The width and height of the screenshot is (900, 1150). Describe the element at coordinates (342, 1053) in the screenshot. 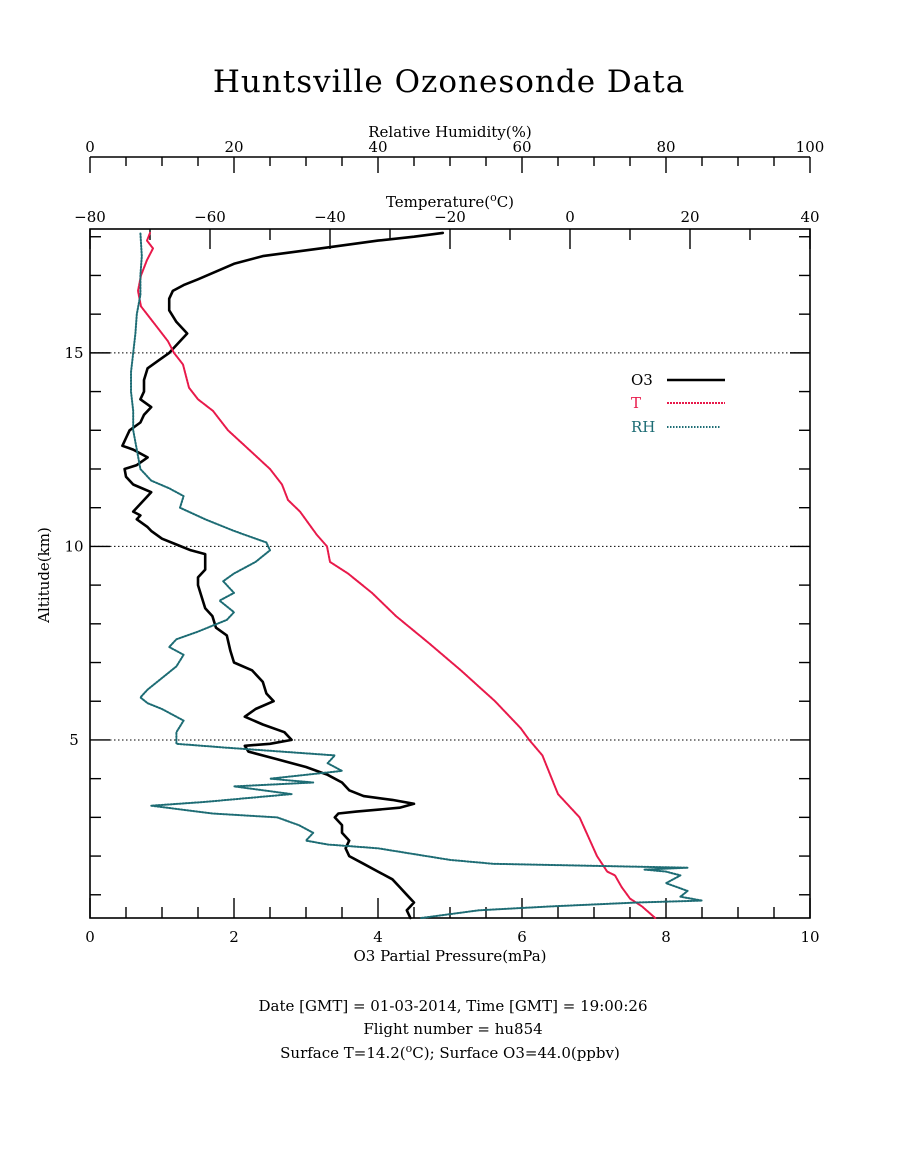

I see `footer-surface-a: Surface T=14.2(` at that location.